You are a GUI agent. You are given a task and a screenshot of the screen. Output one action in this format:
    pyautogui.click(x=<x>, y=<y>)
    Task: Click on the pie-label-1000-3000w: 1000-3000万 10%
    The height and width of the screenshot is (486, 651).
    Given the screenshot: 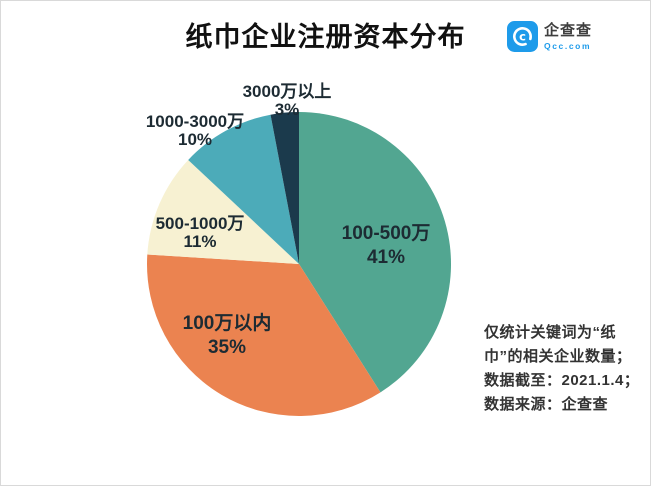 What is the action you would take?
    pyautogui.click(x=195, y=131)
    